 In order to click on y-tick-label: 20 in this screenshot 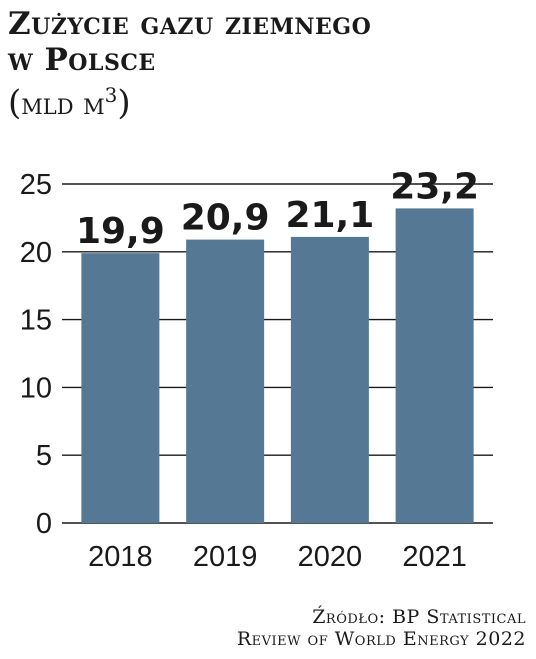, I will do `click(36, 253)`.